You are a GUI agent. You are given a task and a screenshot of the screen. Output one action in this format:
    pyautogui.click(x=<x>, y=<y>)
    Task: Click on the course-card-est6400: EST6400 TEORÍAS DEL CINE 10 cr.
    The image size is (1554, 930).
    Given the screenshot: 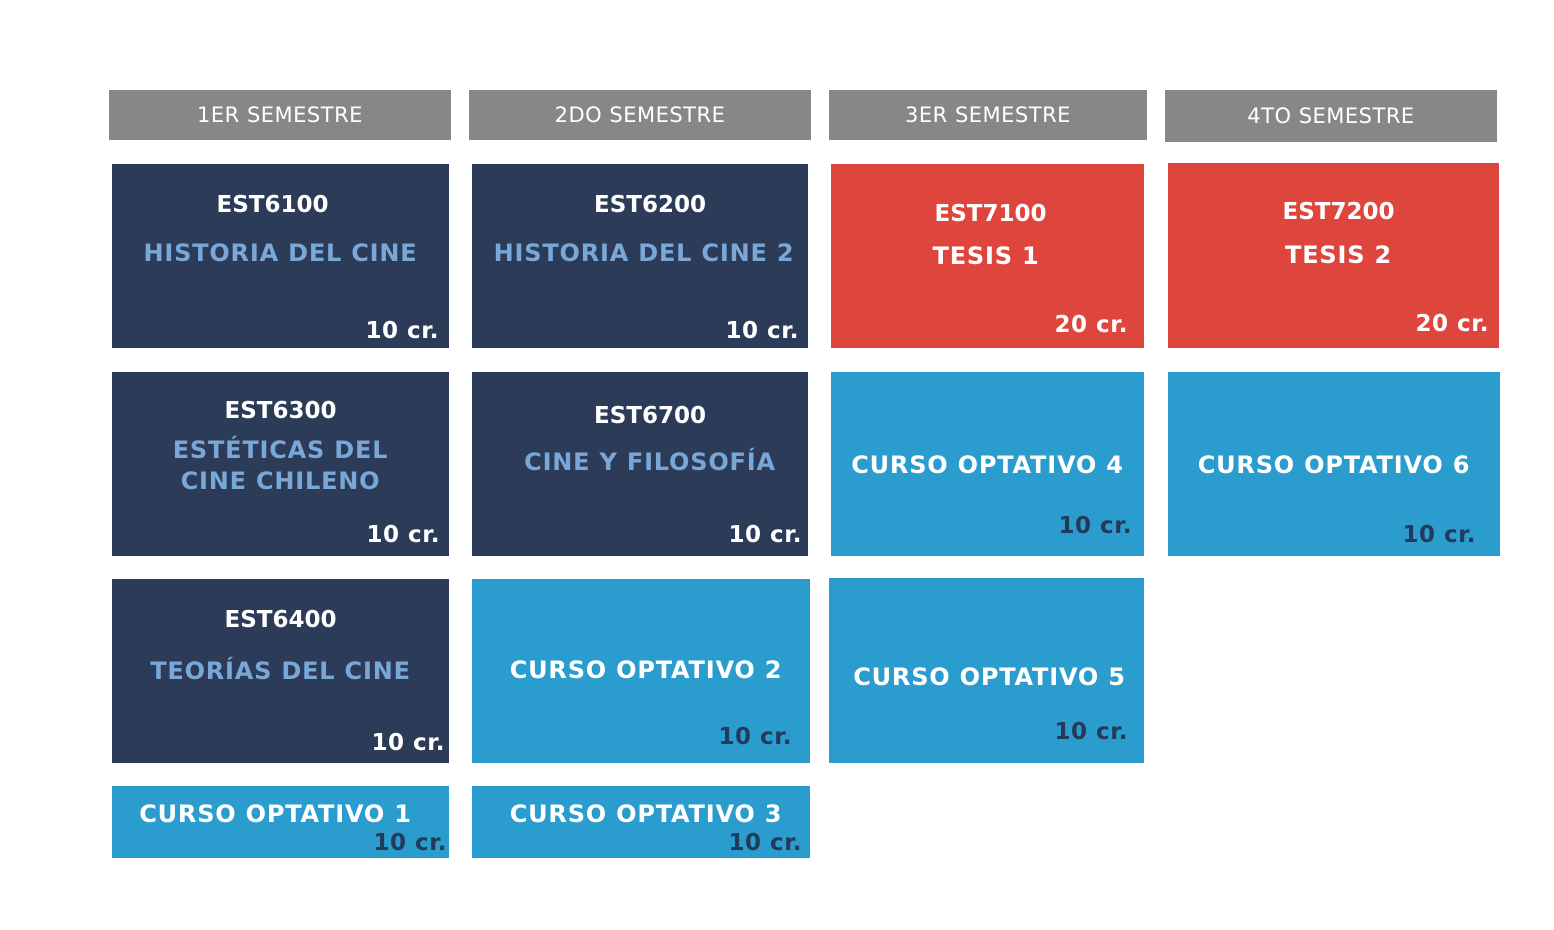 What is the action you would take?
    pyautogui.click(x=280, y=671)
    